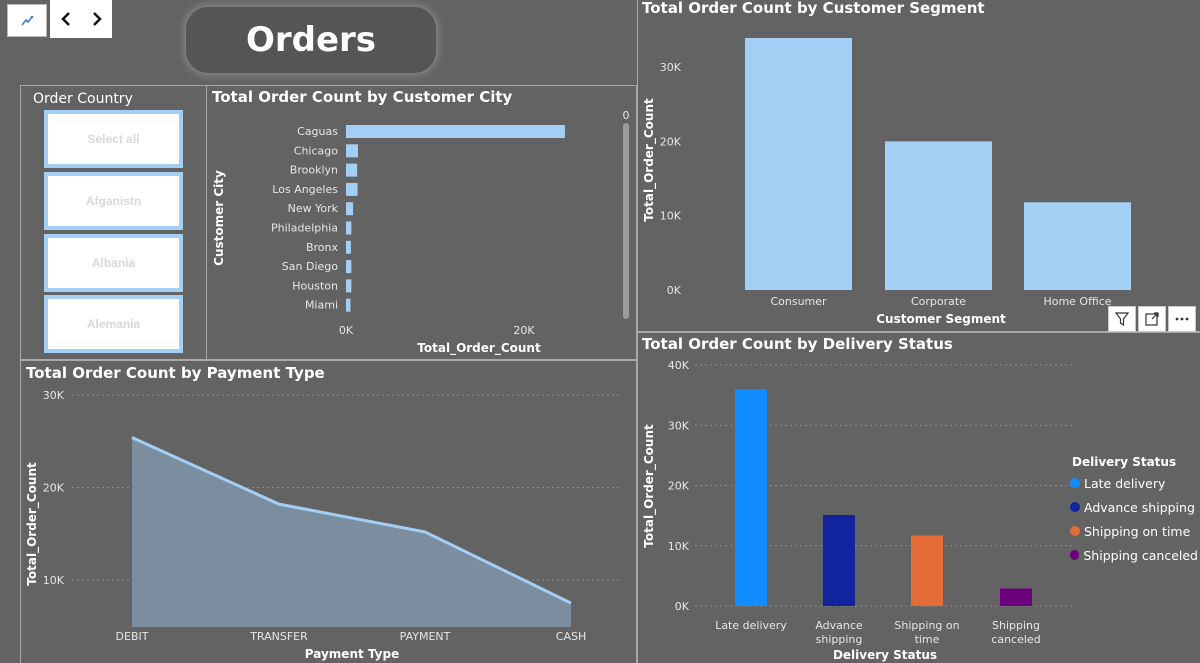 The image size is (1200, 663). What do you see at coordinates (322, 247) in the screenshot?
I see `city-label: Bronx` at bounding box center [322, 247].